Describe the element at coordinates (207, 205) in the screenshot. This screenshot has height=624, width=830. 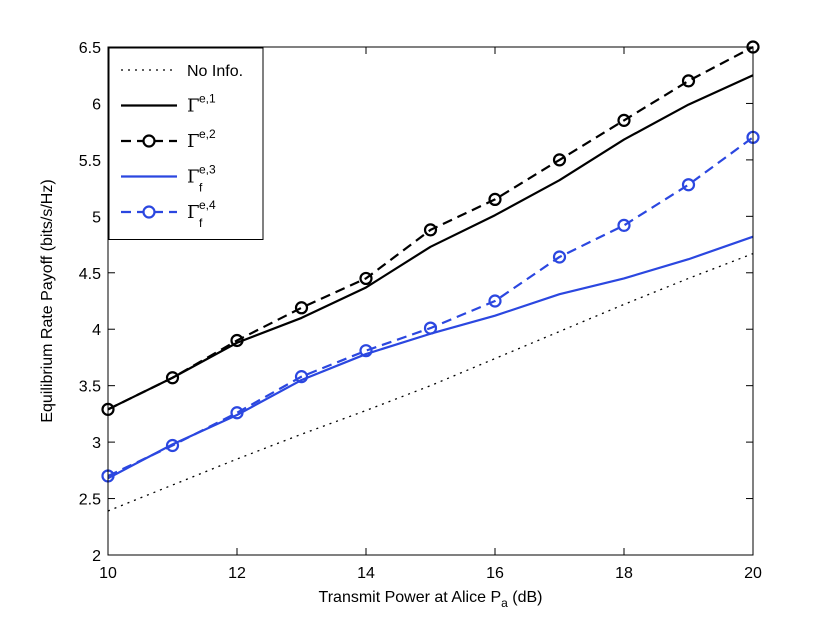
I see `legend-label-superscript: e,4` at that location.